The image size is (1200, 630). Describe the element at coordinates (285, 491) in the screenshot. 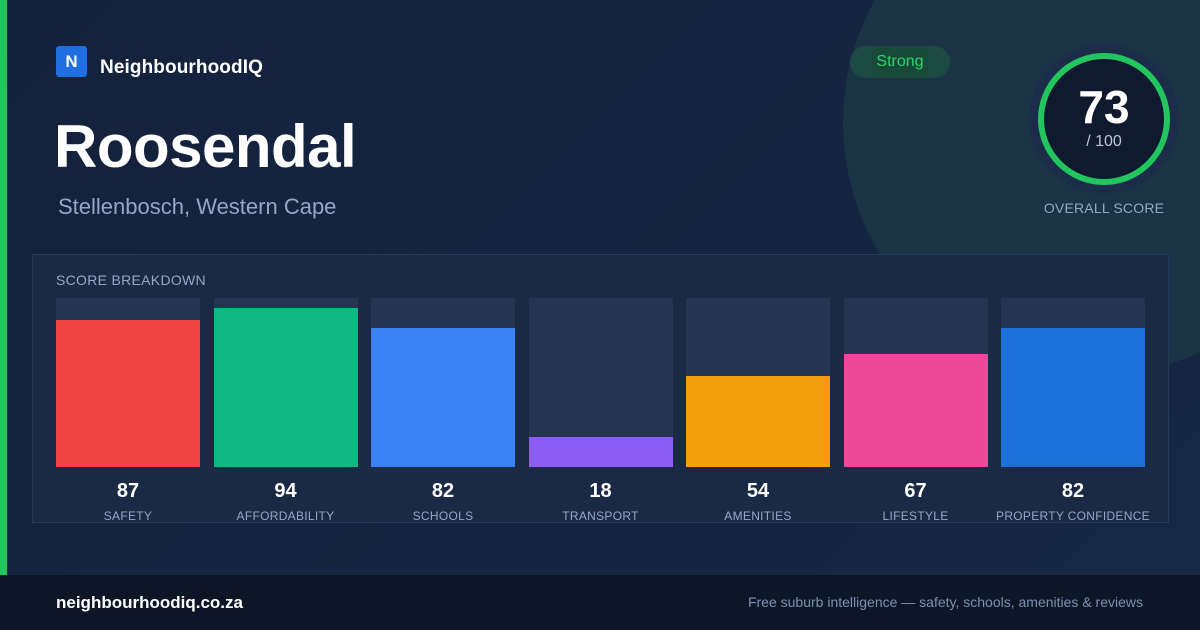

I see `bar-value: 94` at that location.